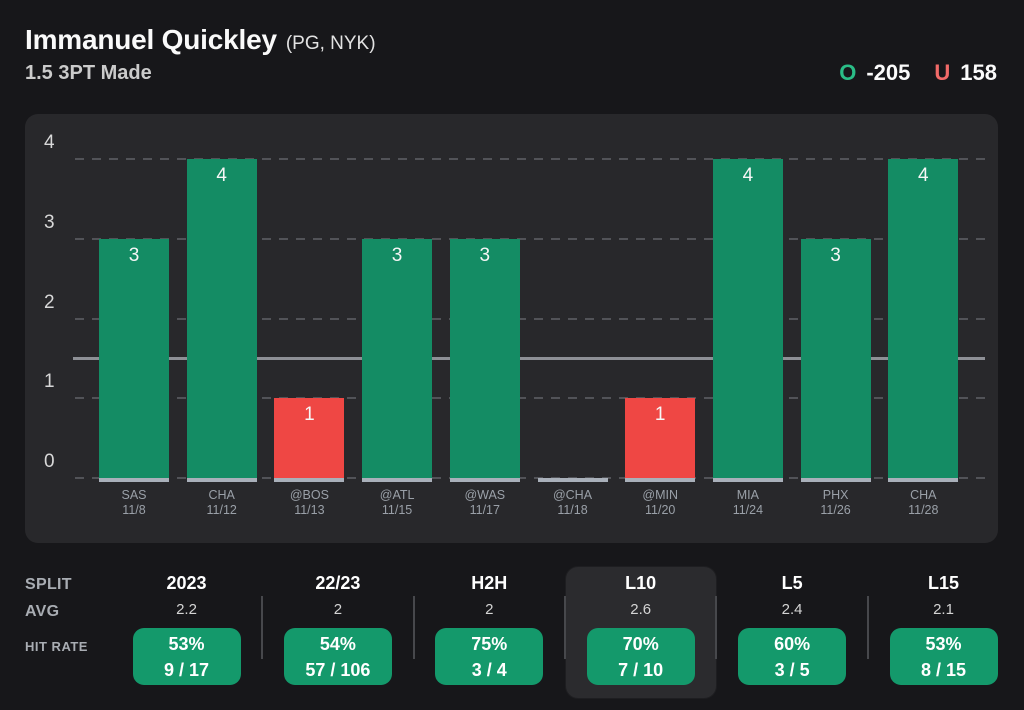 This screenshot has height=710, width=1024. I want to click on x-axis-date: 11/15, so click(397, 510).